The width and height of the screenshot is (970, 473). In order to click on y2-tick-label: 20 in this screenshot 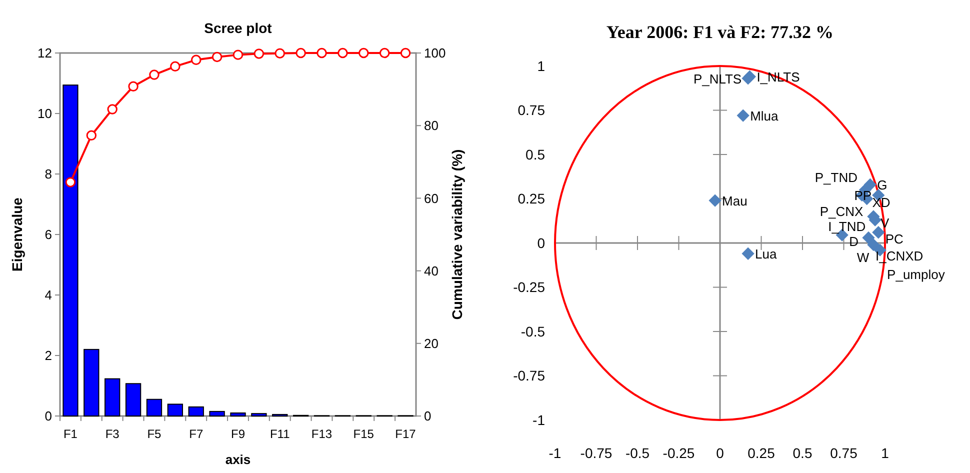, I will do `click(431, 343)`.